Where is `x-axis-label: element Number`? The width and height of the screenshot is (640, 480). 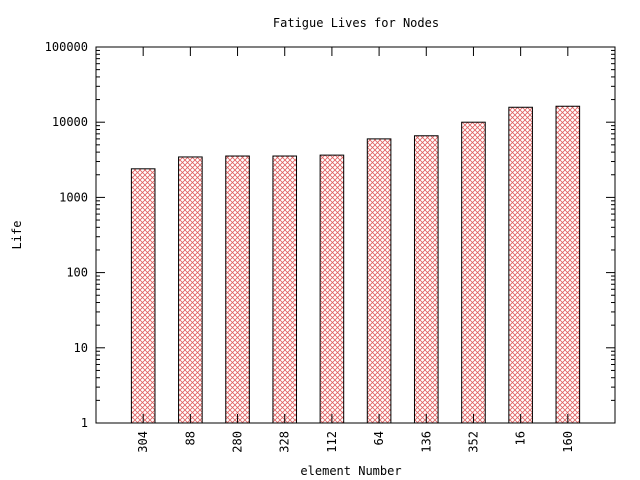
x-axis-label: element Number is located at coordinates (350, 471).